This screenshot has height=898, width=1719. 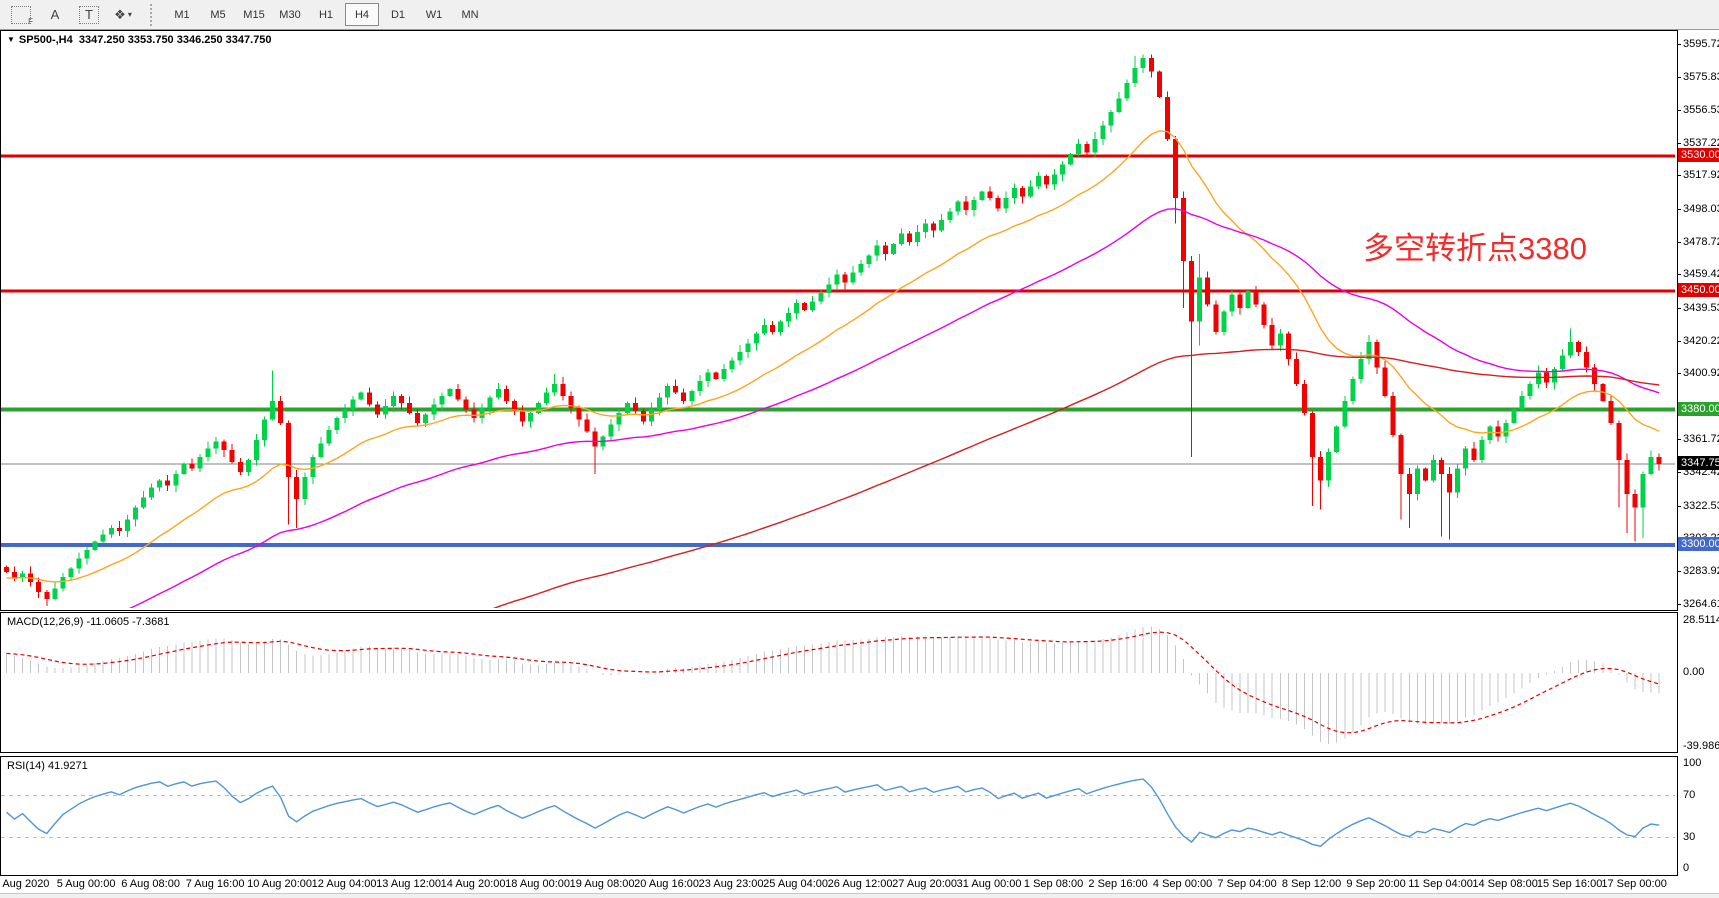 I want to click on time-axis-label: 31 Aug 00:00, so click(x=989, y=884).